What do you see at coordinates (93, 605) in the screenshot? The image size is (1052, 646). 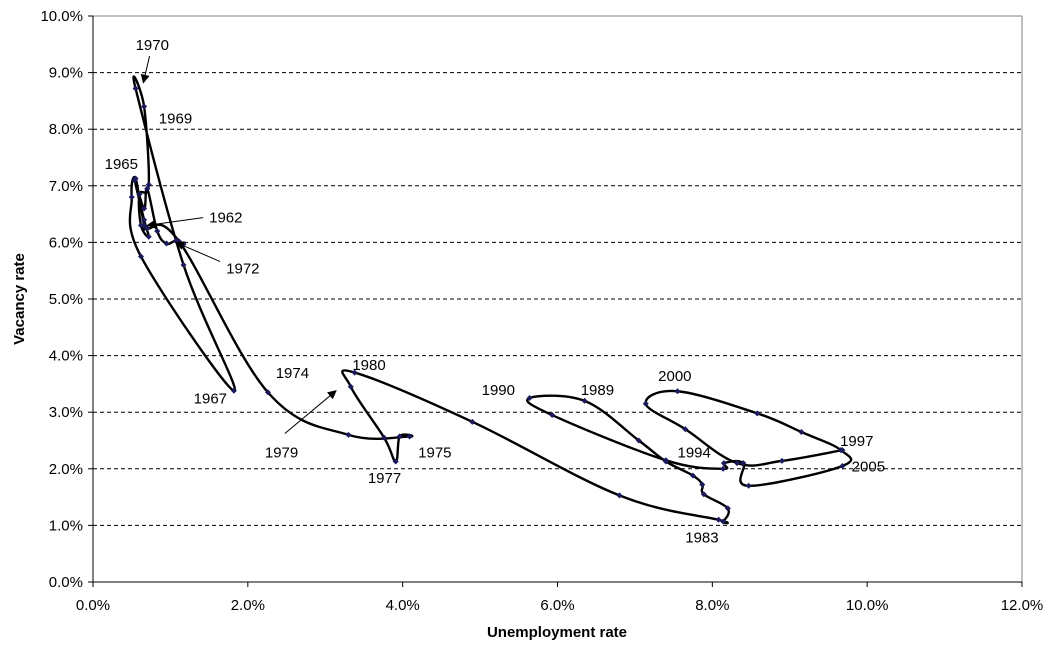 I see `x-tick-label: 0.0%` at bounding box center [93, 605].